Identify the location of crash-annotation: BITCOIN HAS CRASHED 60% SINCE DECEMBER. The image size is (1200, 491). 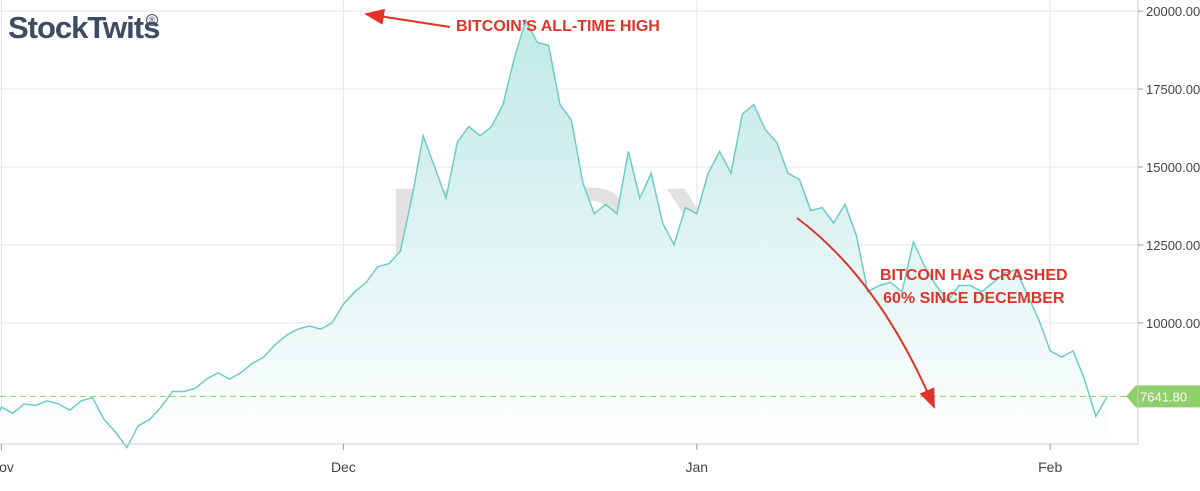
(974, 287).